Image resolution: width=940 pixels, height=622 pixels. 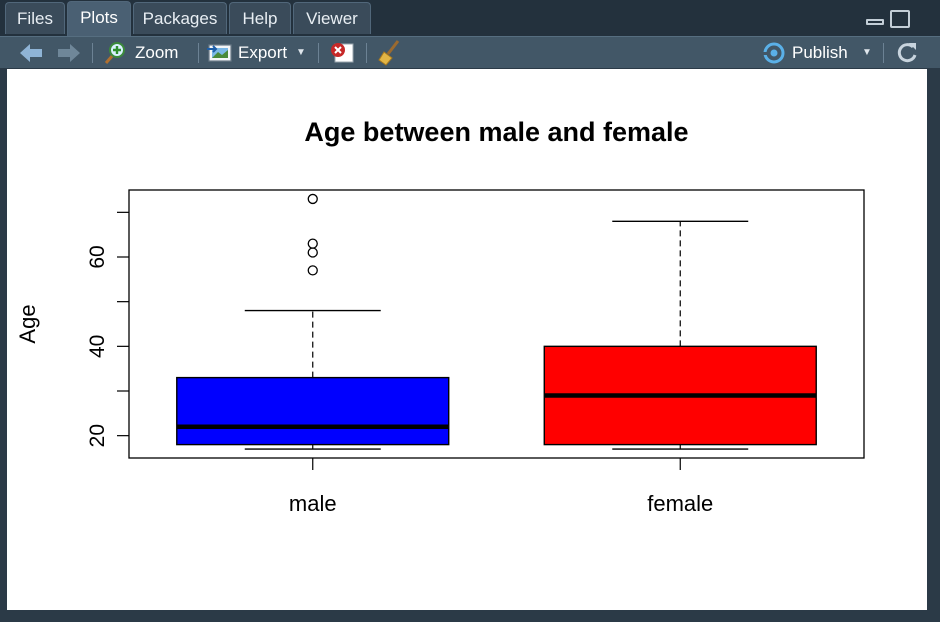 I want to click on tab-help: Help, so click(x=260, y=18).